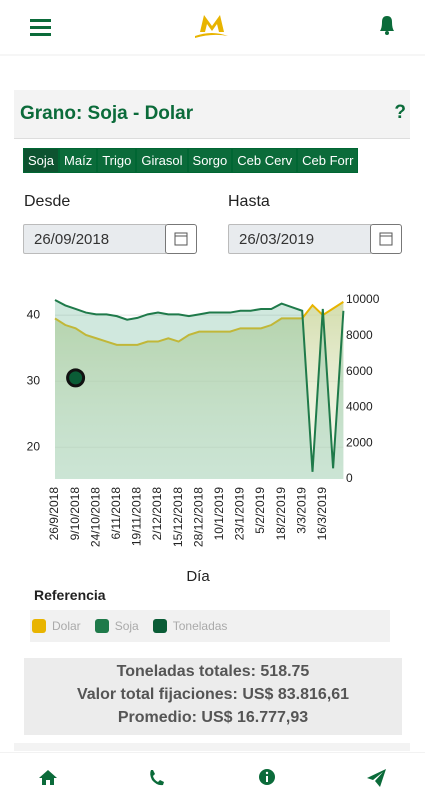 The height and width of the screenshot is (800, 425). What do you see at coordinates (66, 626) in the screenshot?
I see `legend-label: Dolar` at bounding box center [66, 626].